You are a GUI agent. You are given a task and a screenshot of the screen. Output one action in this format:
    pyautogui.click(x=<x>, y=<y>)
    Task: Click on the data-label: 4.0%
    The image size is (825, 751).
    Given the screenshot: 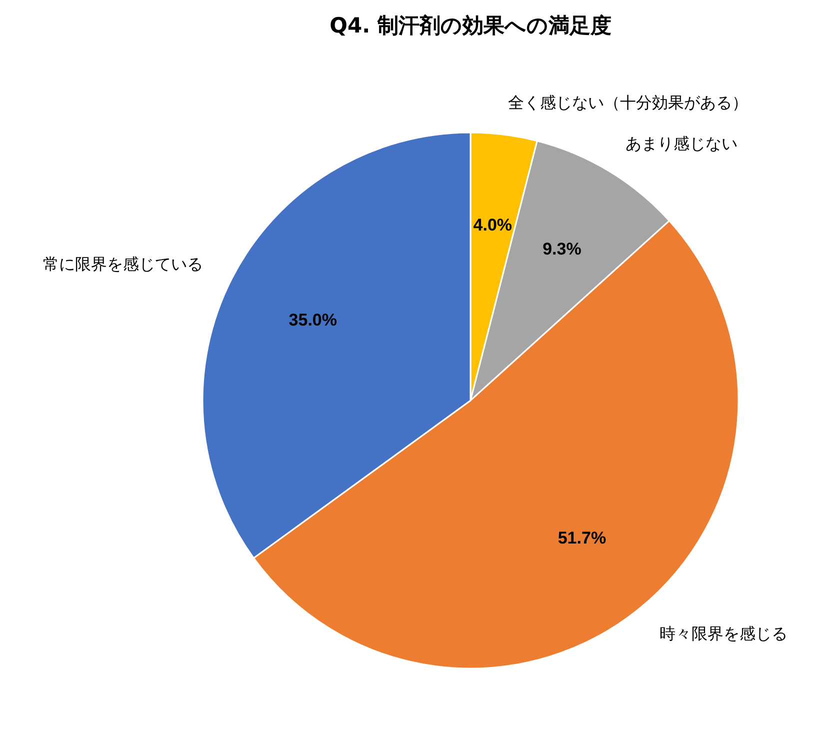 What is the action you would take?
    pyautogui.click(x=492, y=225)
    